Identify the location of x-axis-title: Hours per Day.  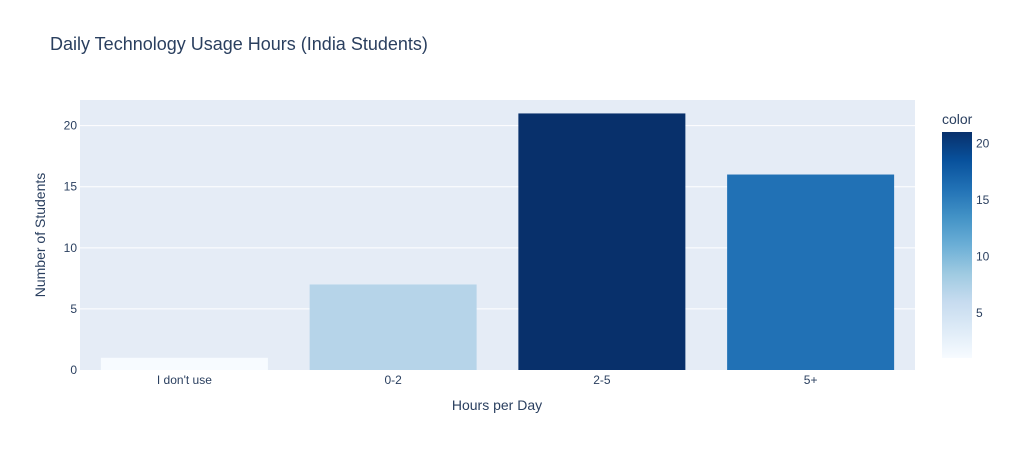
(497, 405).